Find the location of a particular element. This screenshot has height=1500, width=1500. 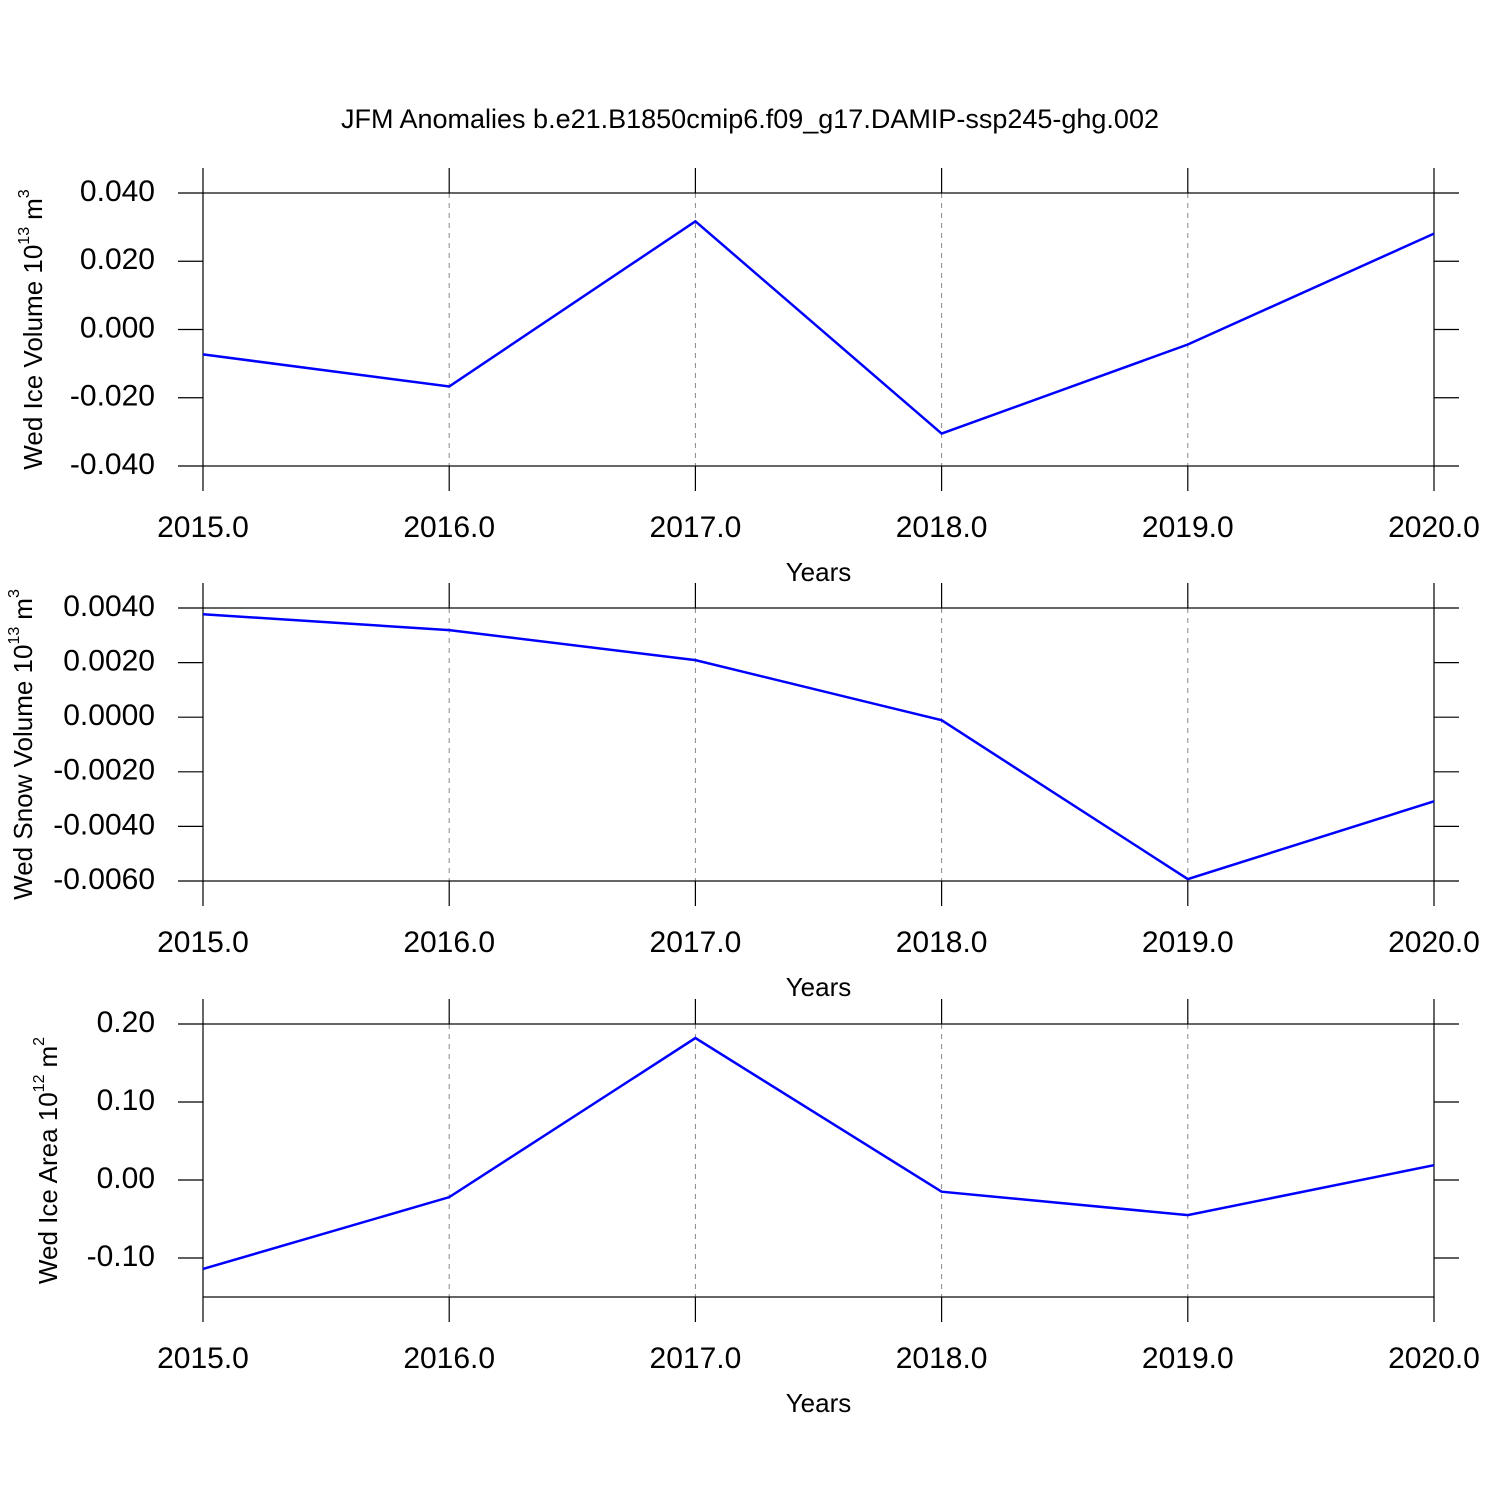

y-axis-title-unit-exponent: 2 is located at coordinates (39, 1041).